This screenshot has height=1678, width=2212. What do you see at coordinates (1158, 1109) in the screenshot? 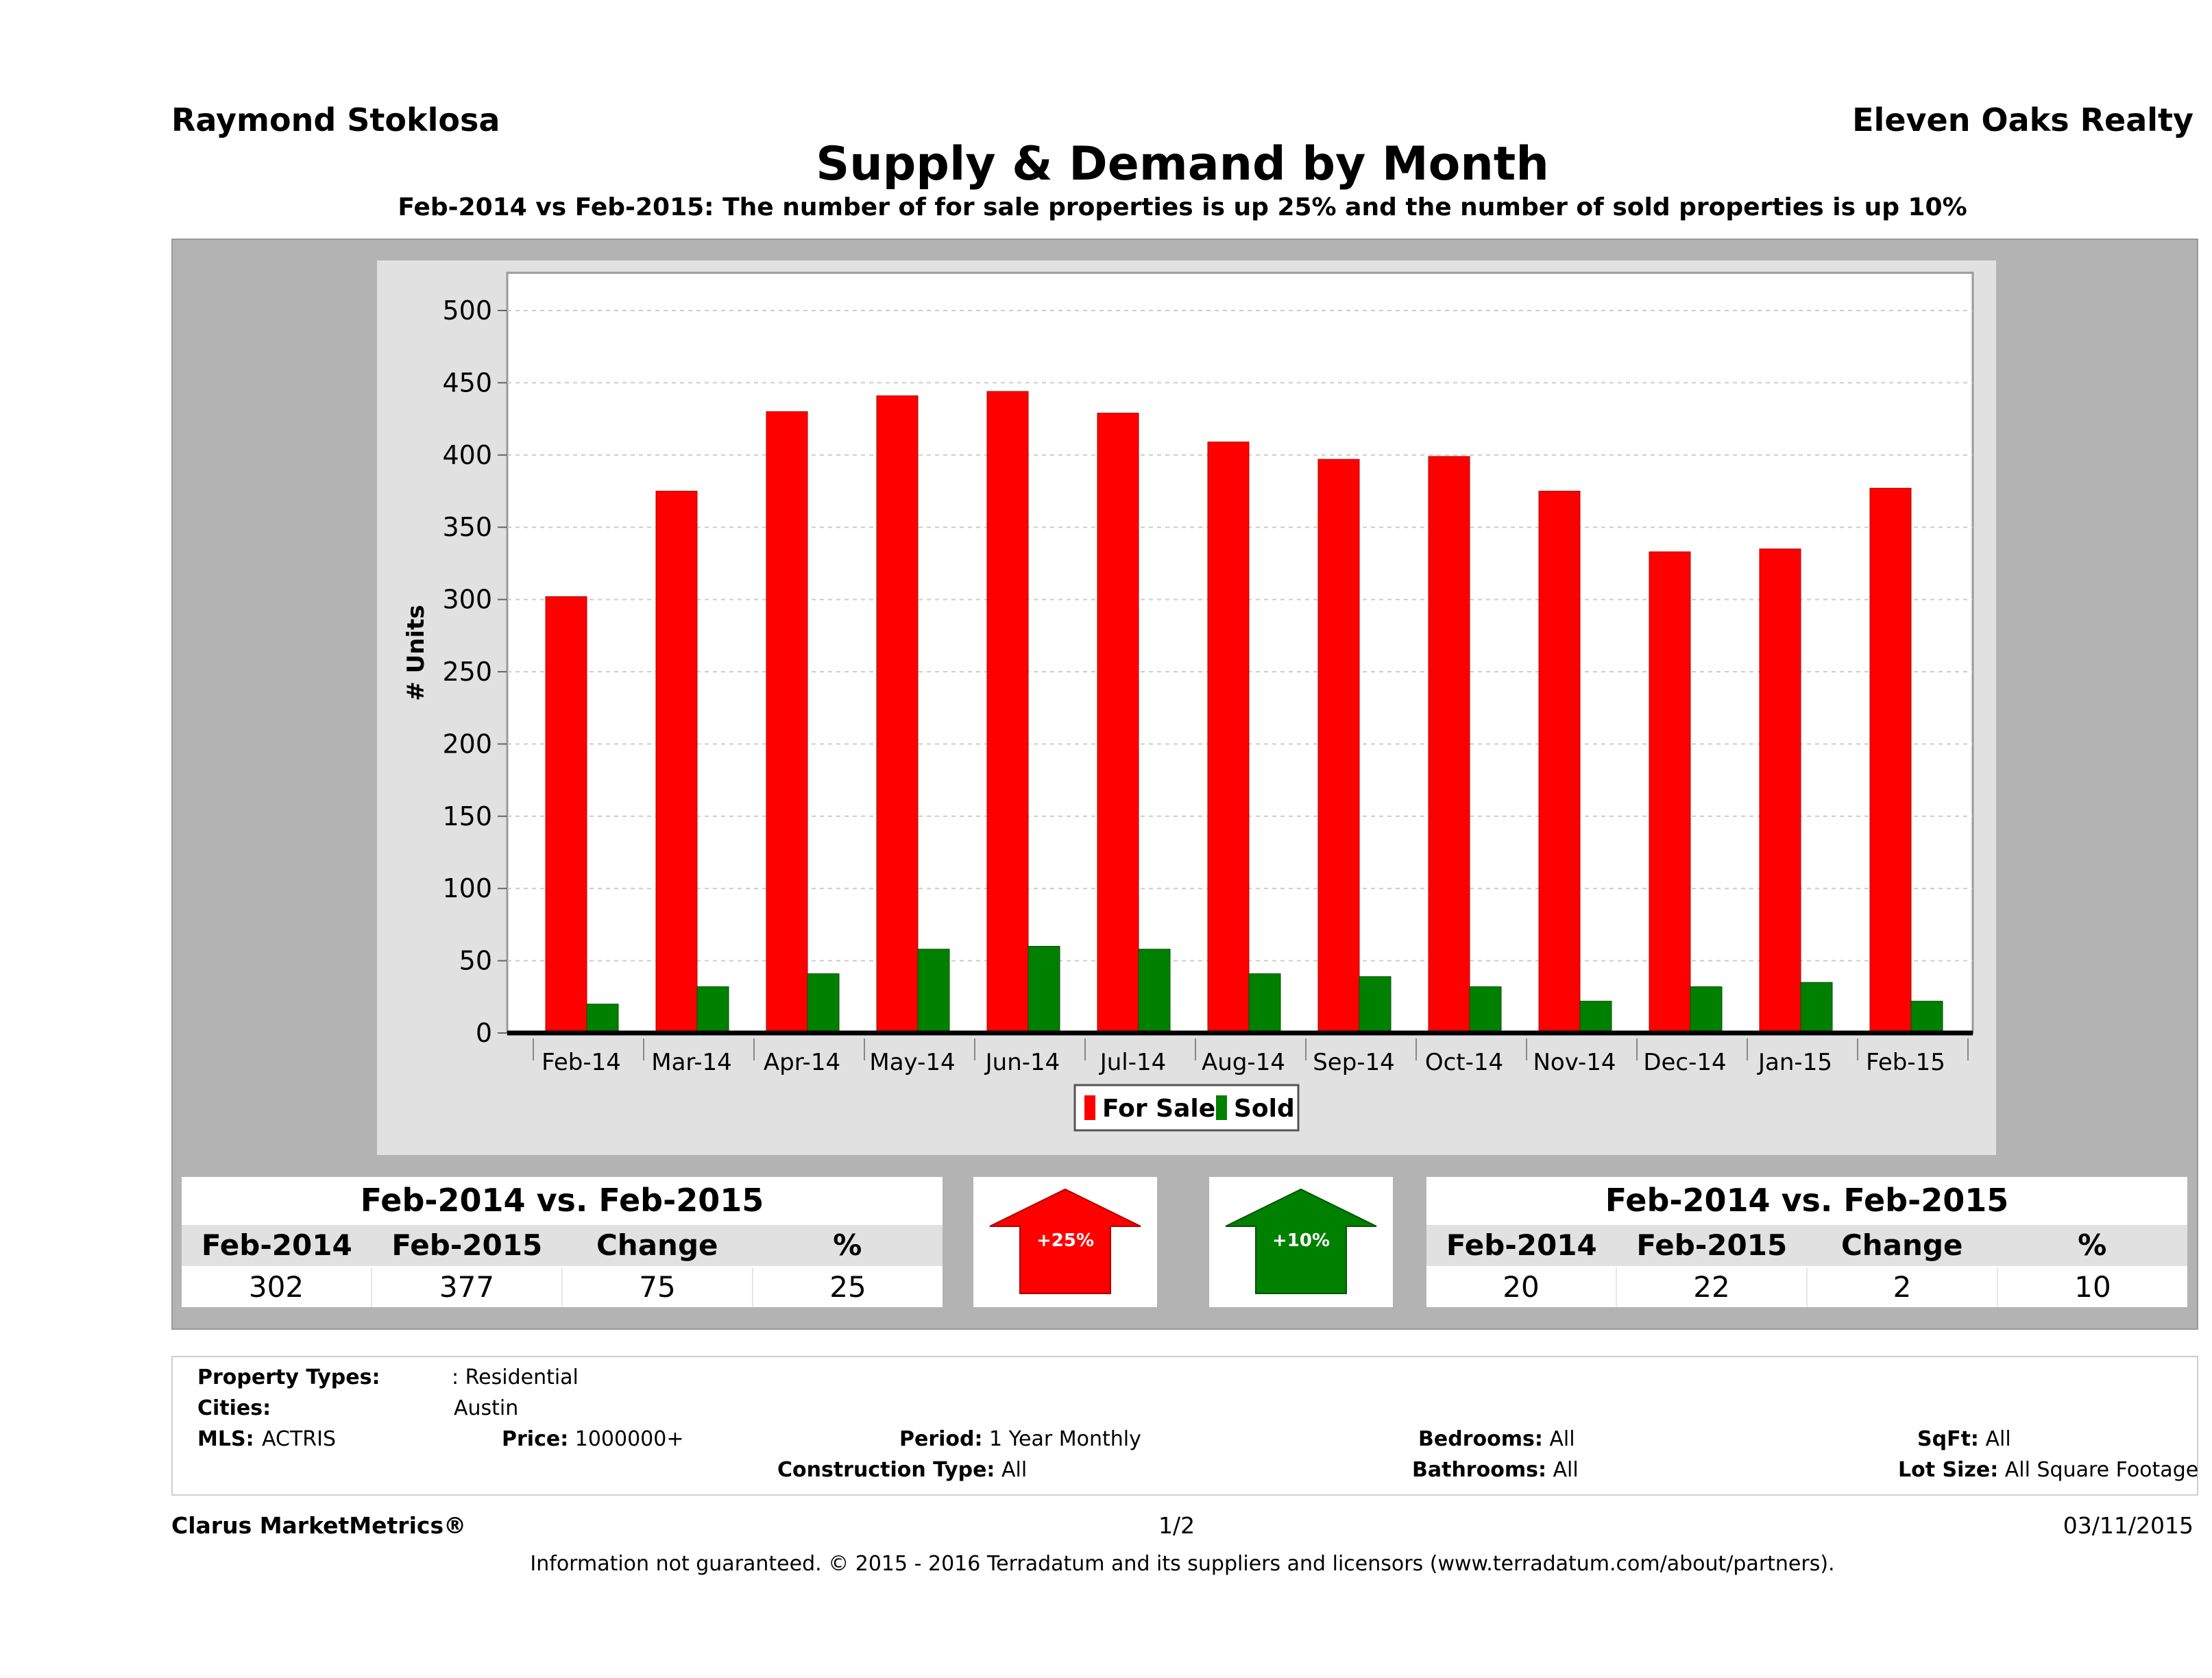
I see `legend-label: For Sale` at bounding box center [1158, 1109].